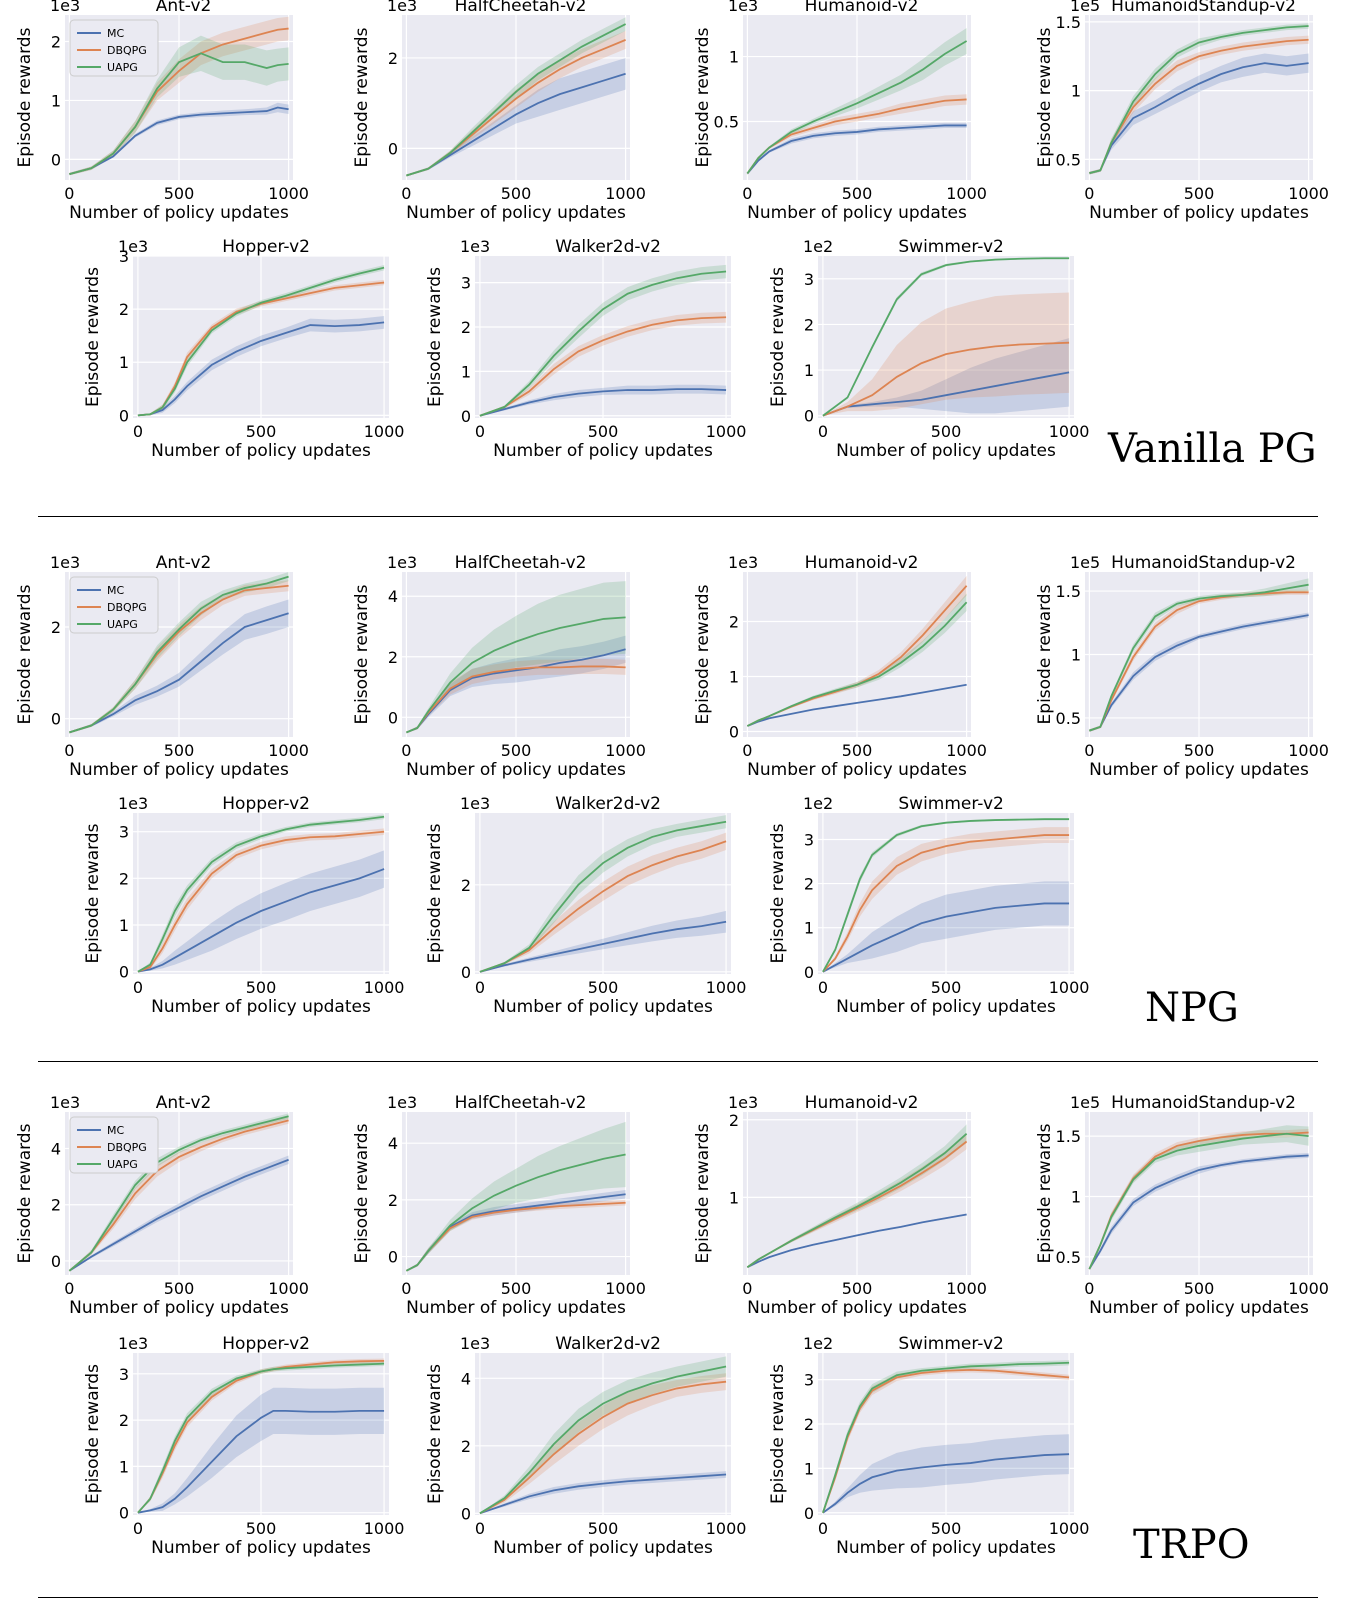 The image size is (1356, 1606). Describe the element at coordinates (127, 607) in the screenshot. I see `legend-label-dbqpg: DBQPG` at that location.